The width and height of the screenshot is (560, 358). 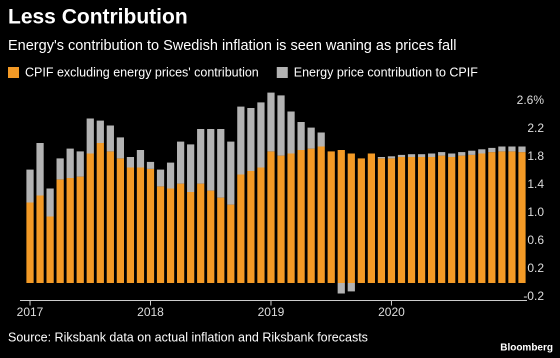 What do you see at coordinates (535, 212) in the screenshot?
I see `y-tick-label: 1.0` at bounding box center [535, 212].